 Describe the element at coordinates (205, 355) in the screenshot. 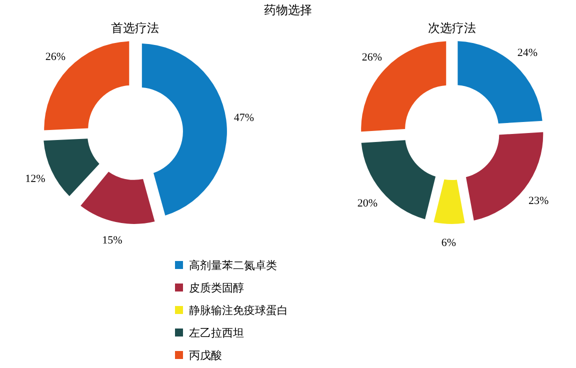

I see `legend-label: 丙戊酸` at that location.